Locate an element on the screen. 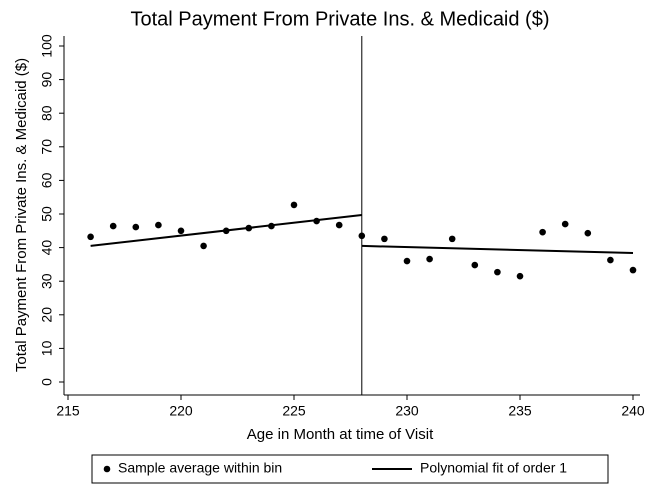  legend-box is located at coordinates (350, 469).